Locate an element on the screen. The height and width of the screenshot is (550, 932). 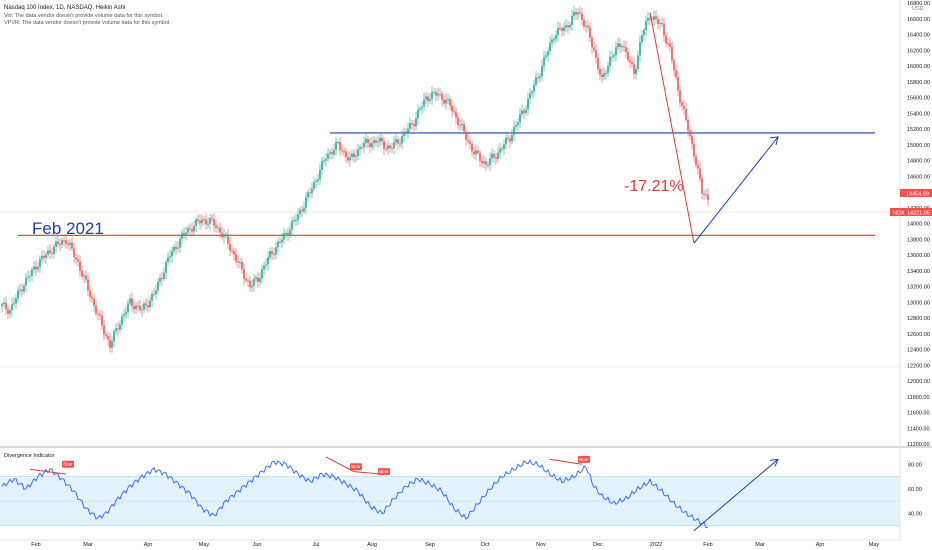
drop-percent-label: -17.21% is located at coordinates (654, 186).